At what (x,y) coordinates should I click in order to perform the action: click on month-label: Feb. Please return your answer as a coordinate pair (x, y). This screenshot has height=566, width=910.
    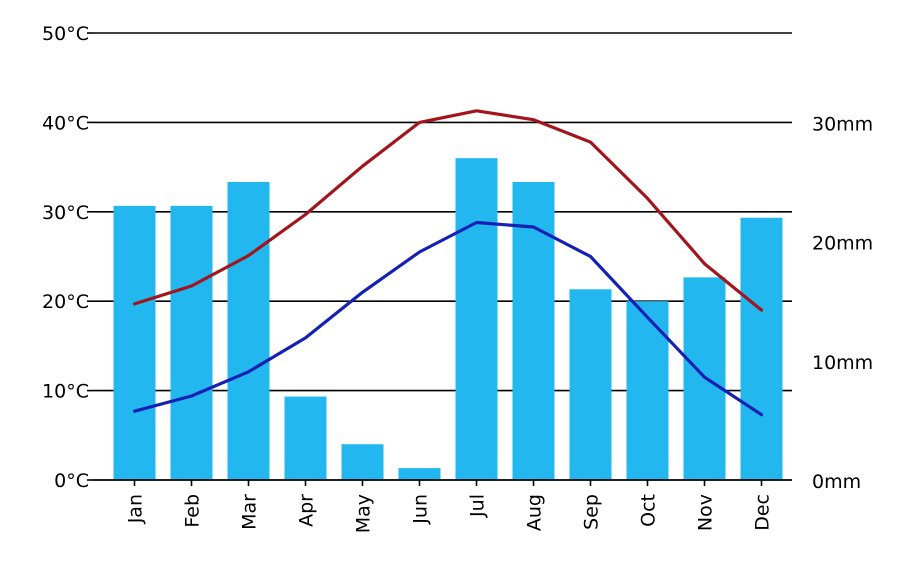
    Looking at the image, I should click on (193, 511).